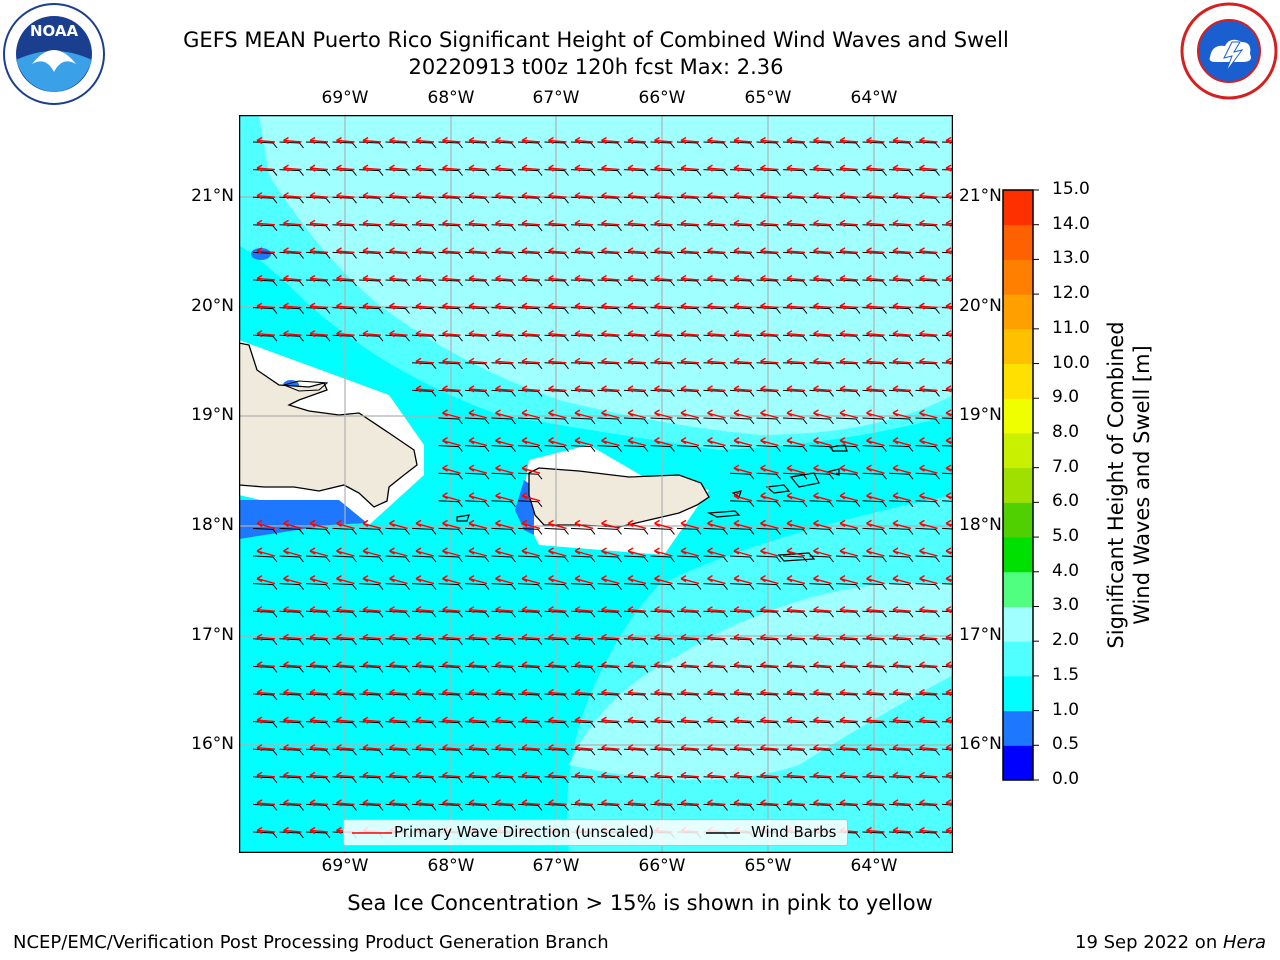  Describe the element at coordinates (980, 744) in the screenshot. I see `lat-label-right: 16°N` at that location.